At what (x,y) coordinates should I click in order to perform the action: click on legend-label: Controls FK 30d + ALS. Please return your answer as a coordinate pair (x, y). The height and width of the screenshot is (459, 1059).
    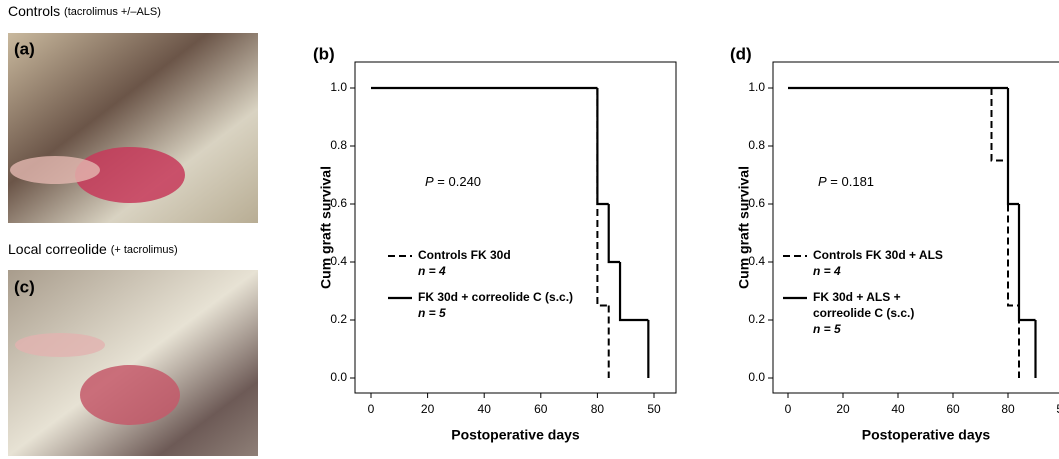
    Looking at the image, I should click on (878, 255).